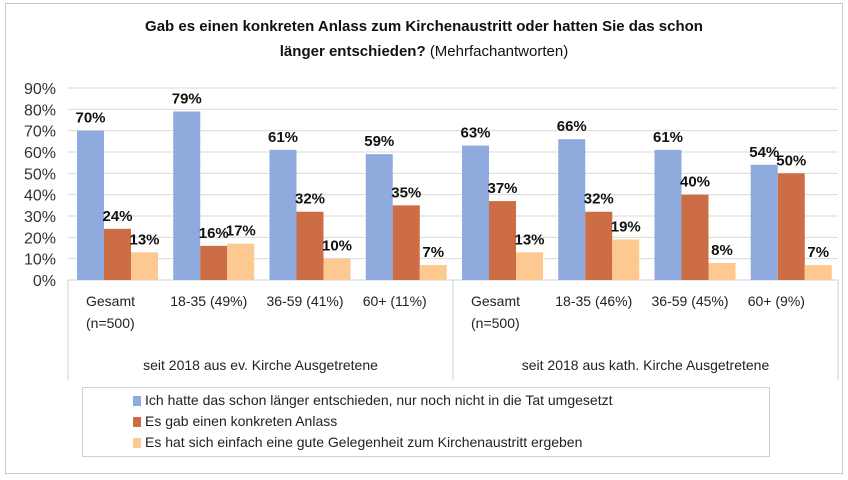 The width and height of the screenshot is (848, 480). What do you see at coordinates (764, 152) in the screenshot?
I see `data-label: 54%` at bounding box center [764, 152].